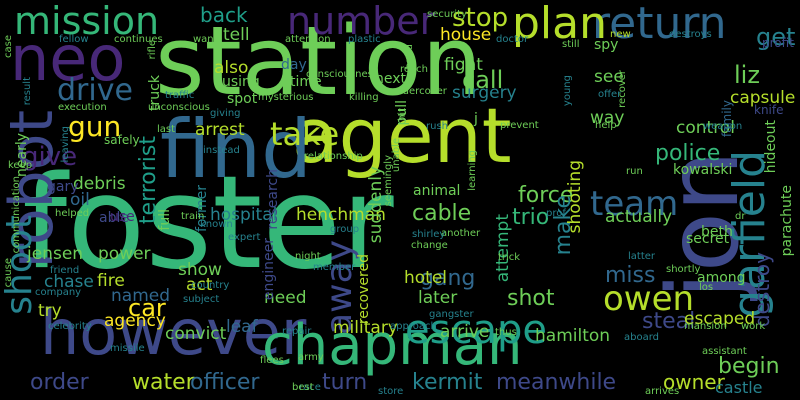 This screenshot has height=400, width=800. What do you see at coordinates (609, 77) in the screenshot?
I see `word: see` at bounding box center [609, 77].